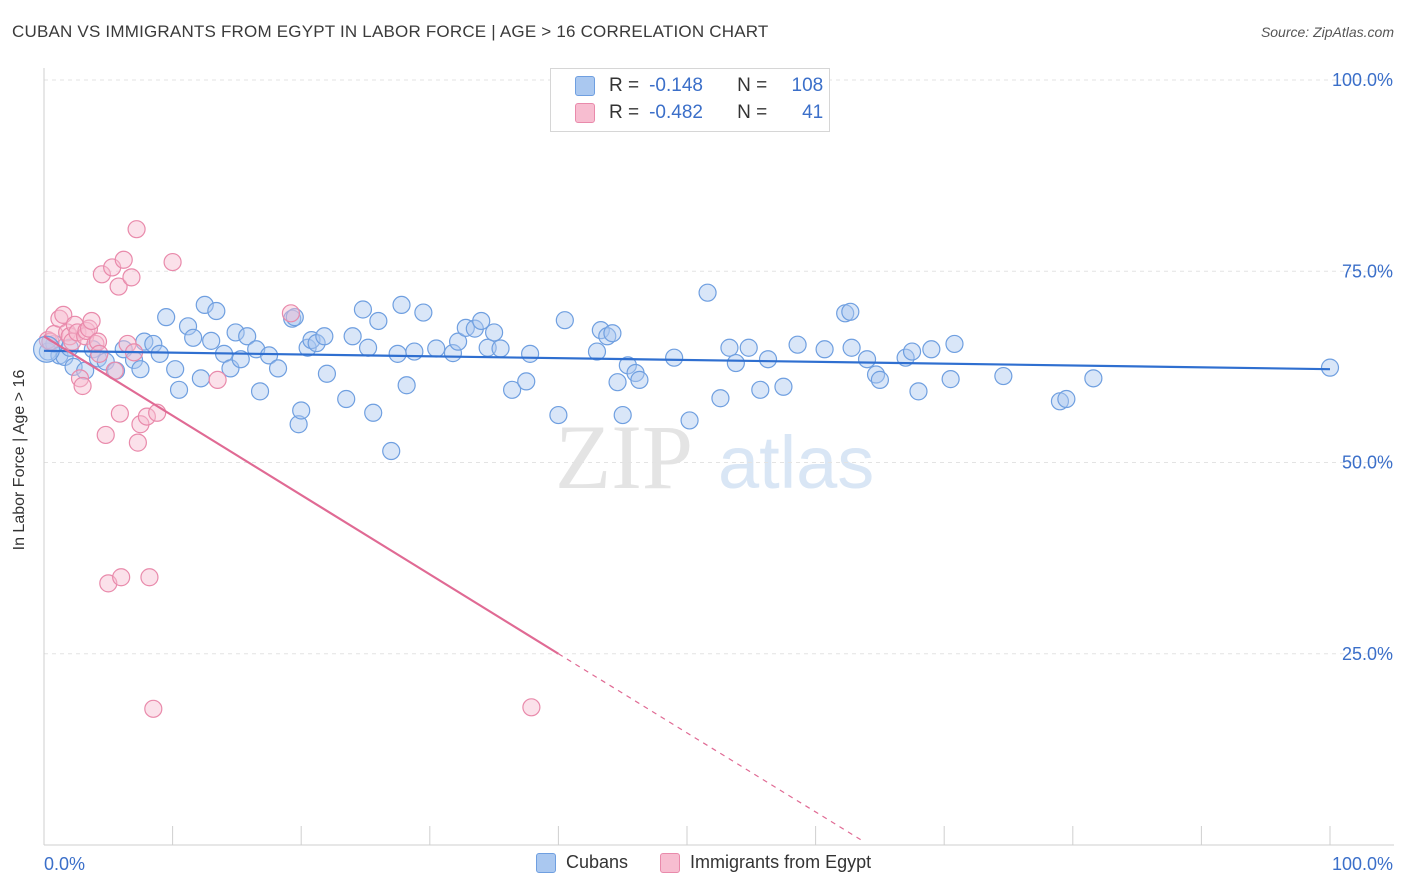 This screenshot has height=892, width=1406. What do you see at coordinates (813, 112) in the screenshot?
I see `legend-n-value: 41` at bounding box center [813, 112].